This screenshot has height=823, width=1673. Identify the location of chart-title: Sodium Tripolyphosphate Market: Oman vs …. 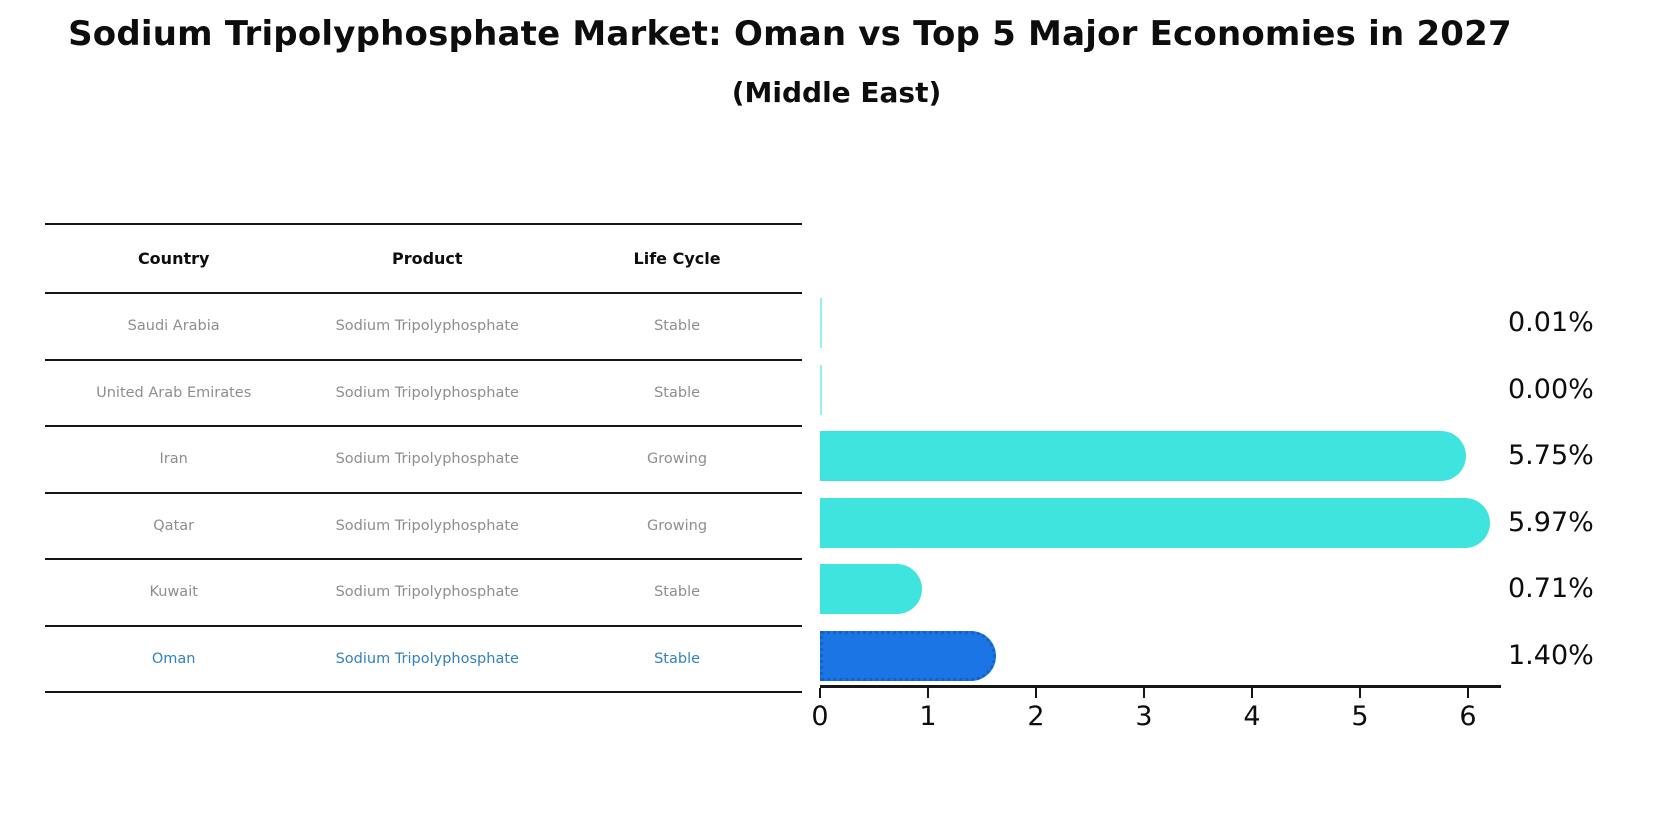
(790, 34).